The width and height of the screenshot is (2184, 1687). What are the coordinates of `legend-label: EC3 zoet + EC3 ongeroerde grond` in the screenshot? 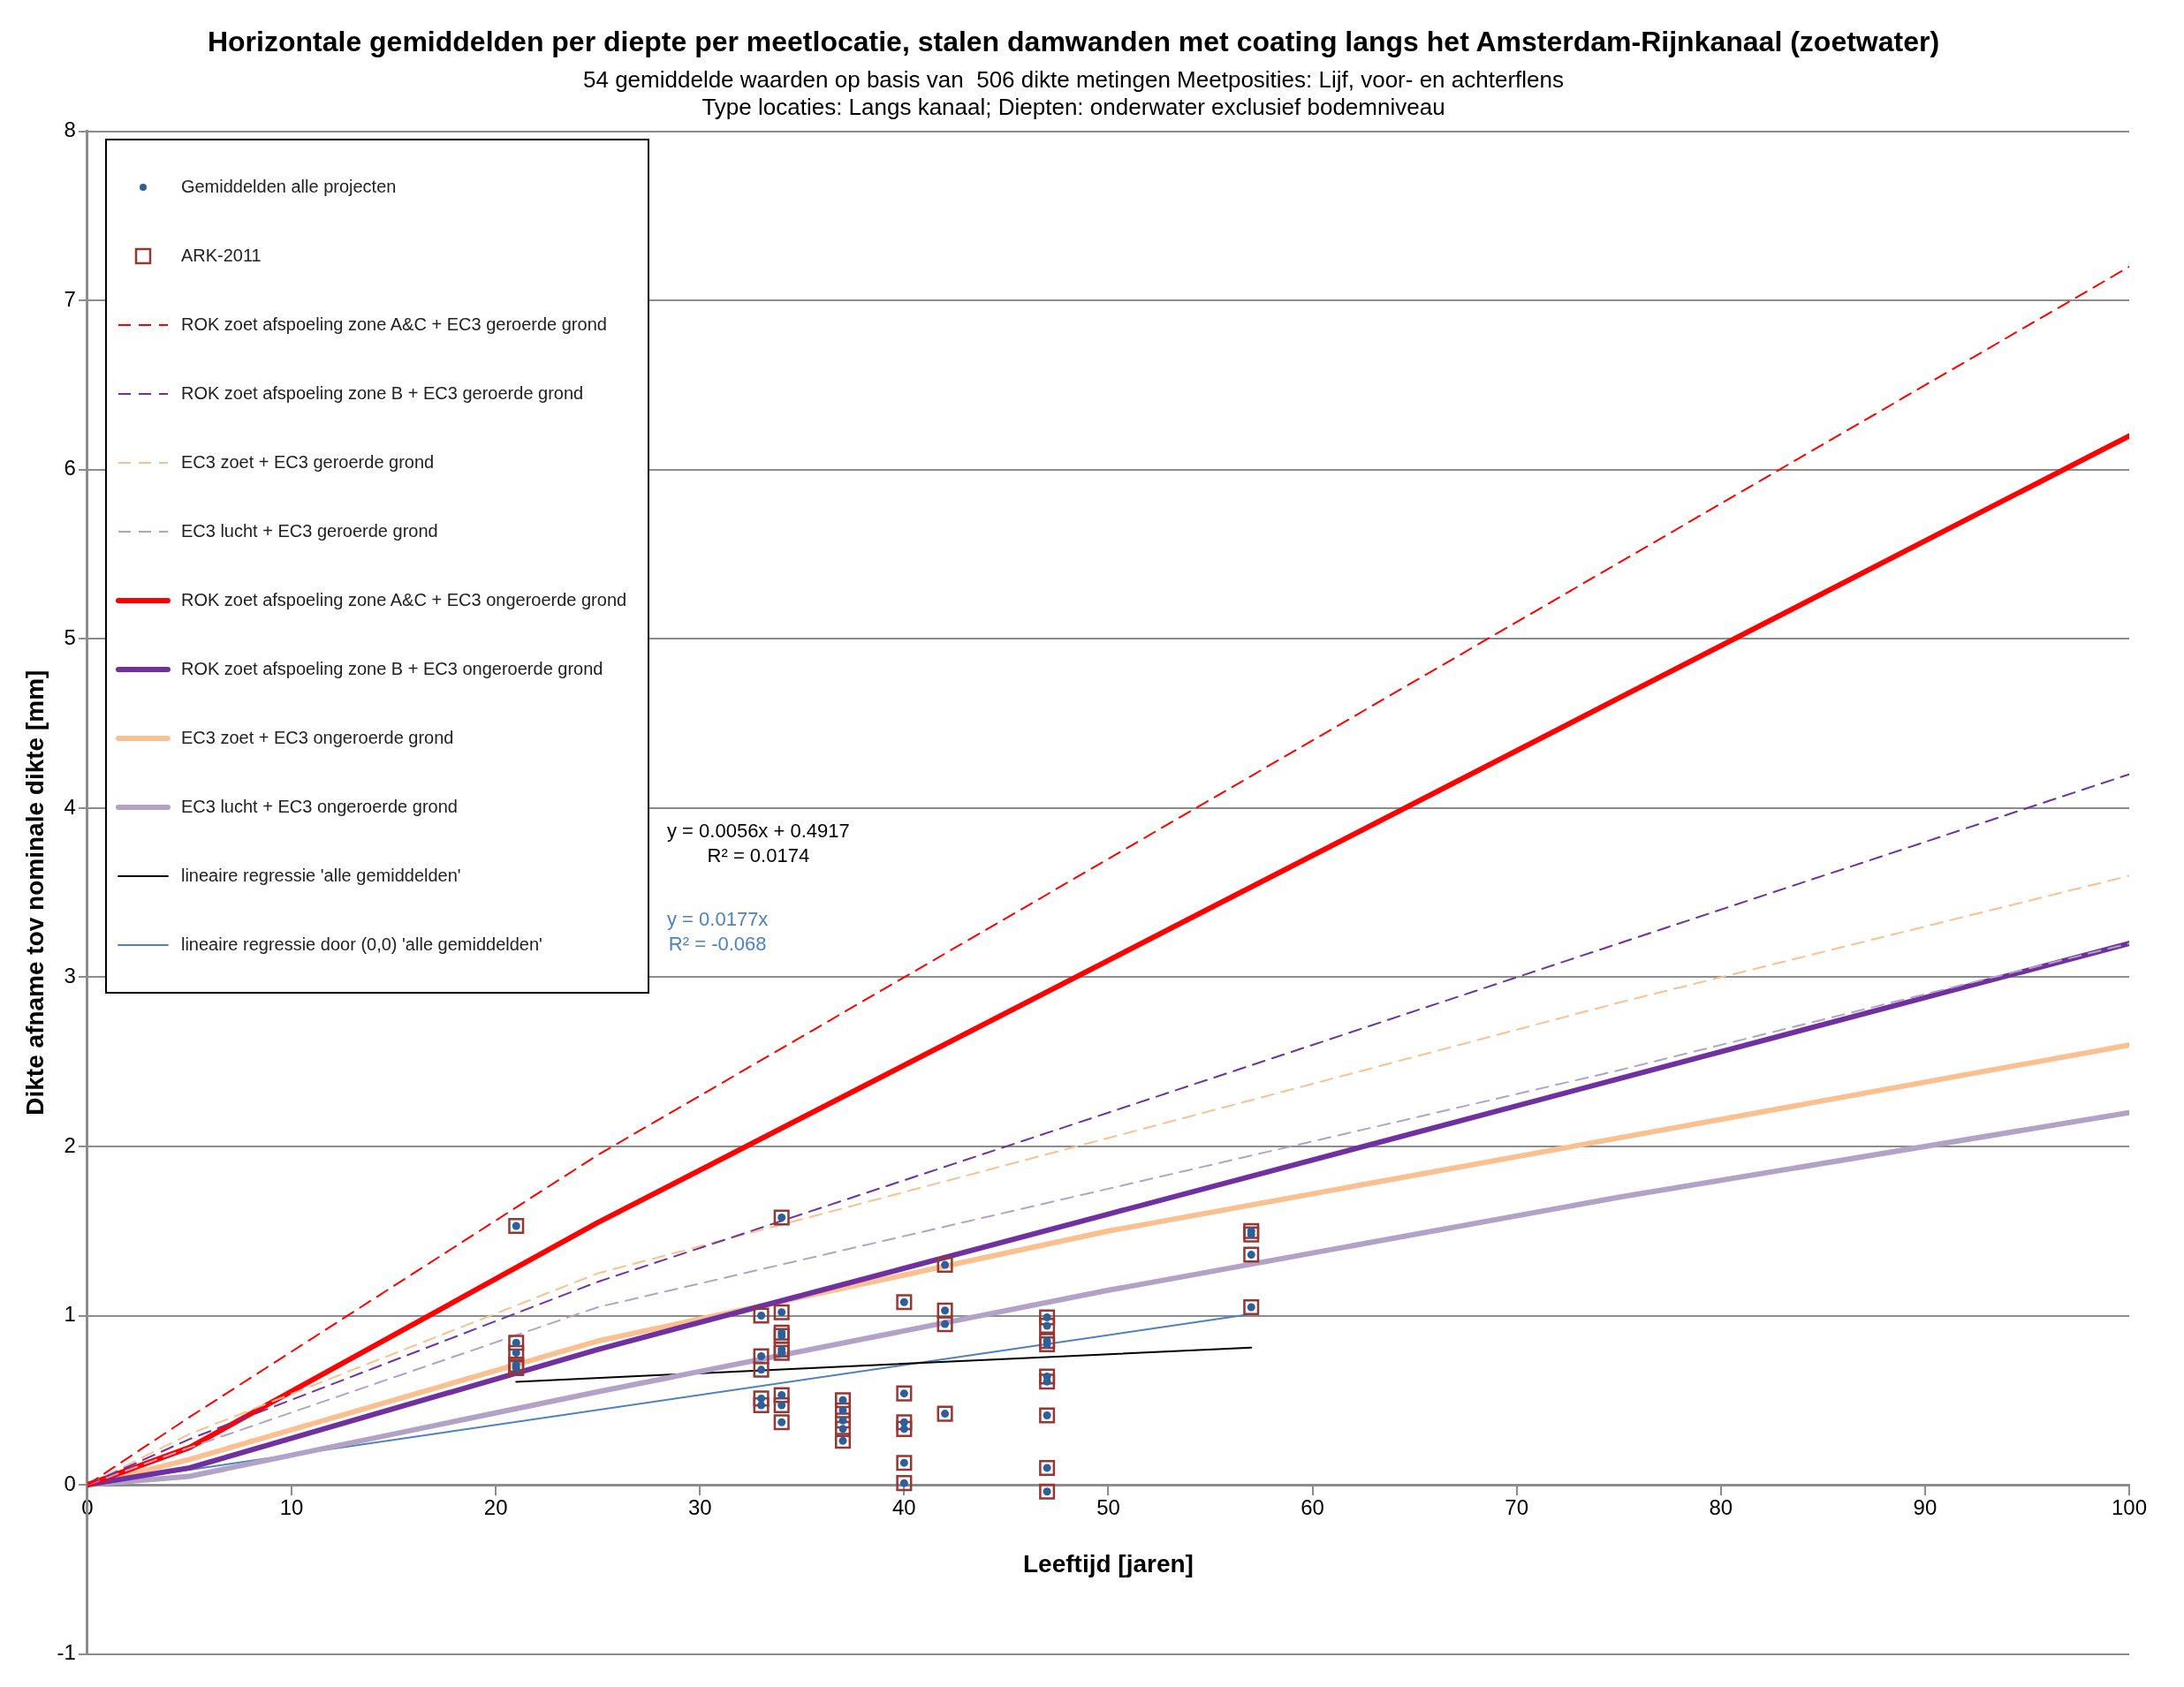 It's located at (317, 738).